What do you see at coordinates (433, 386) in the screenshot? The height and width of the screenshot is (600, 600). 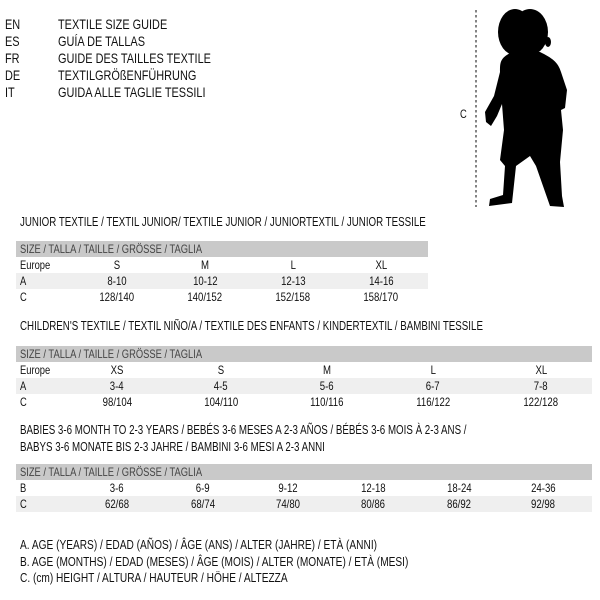 I see `table-cell: 6-7` at bounding box center [433, 386].